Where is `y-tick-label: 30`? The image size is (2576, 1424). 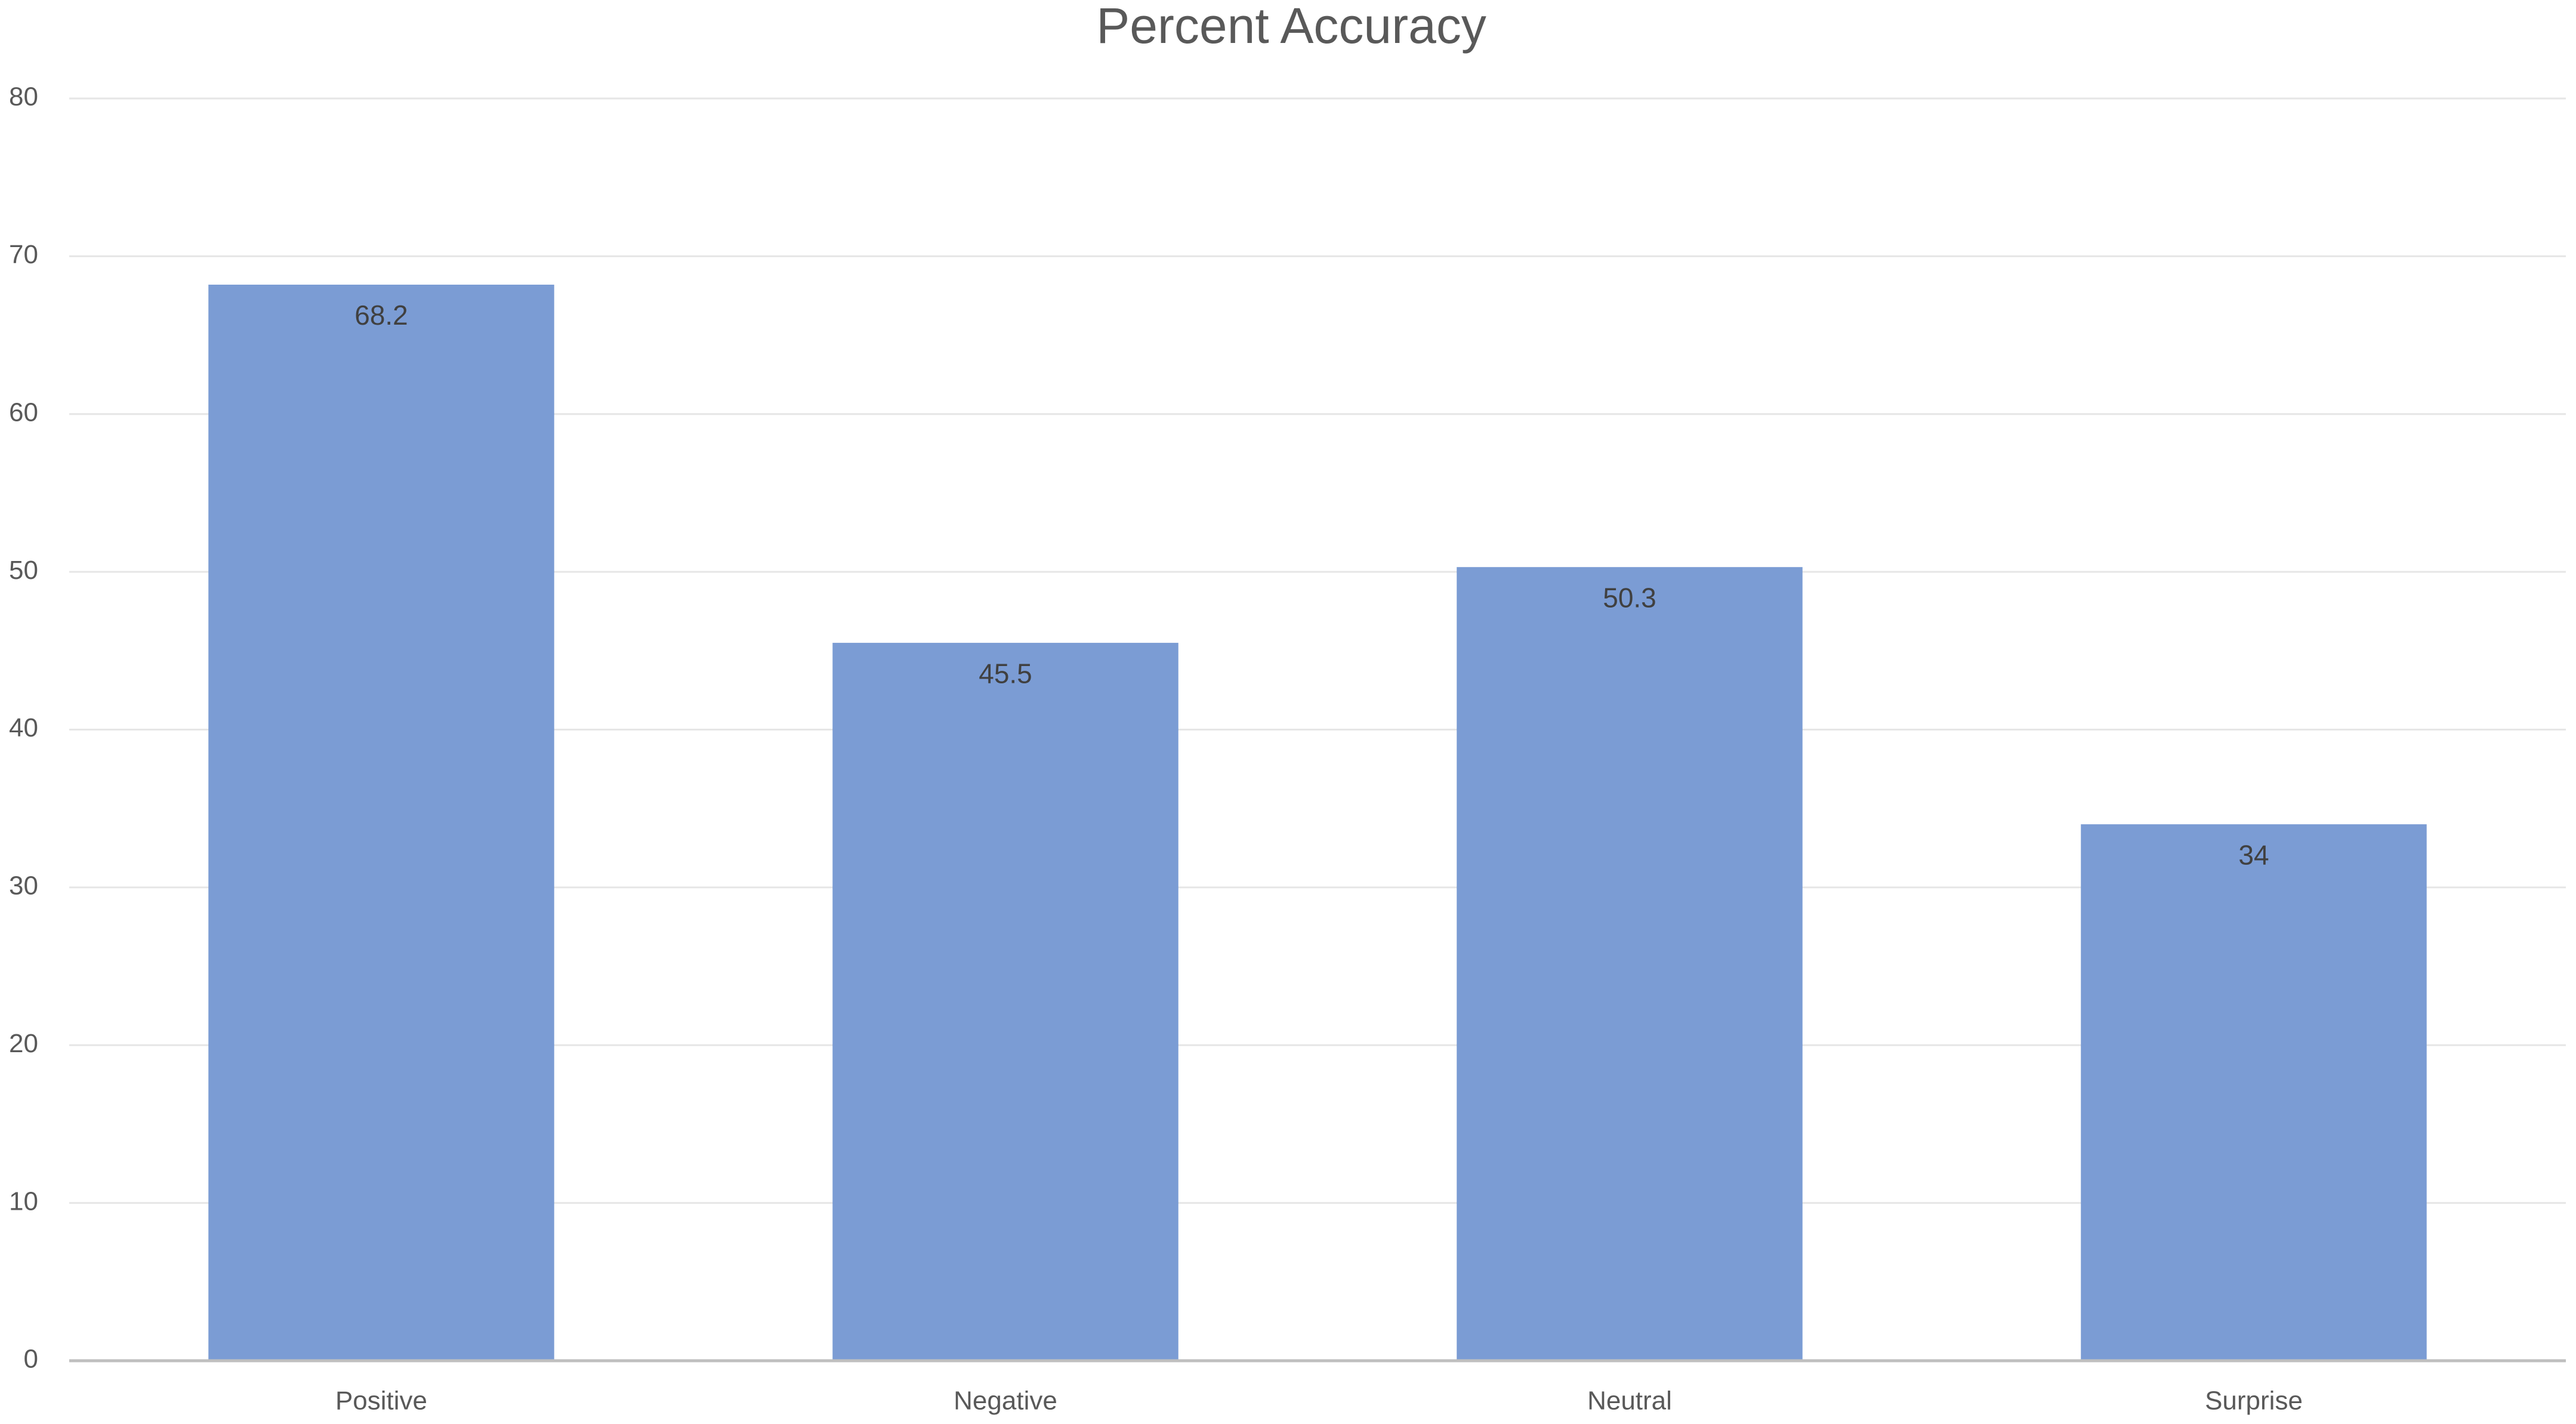
y-tick-label: 30 is located at coordinates (24, 886).